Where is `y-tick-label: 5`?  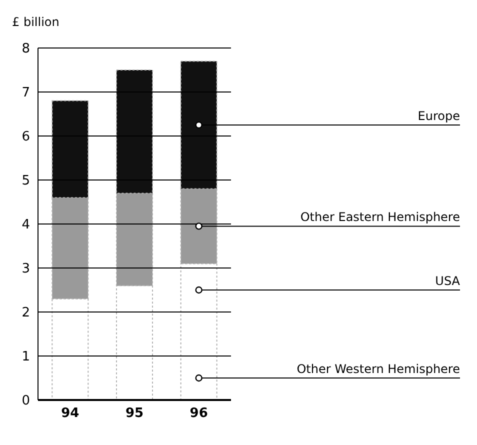
y-tick-label: 5 is located at coordinates (26, 181).